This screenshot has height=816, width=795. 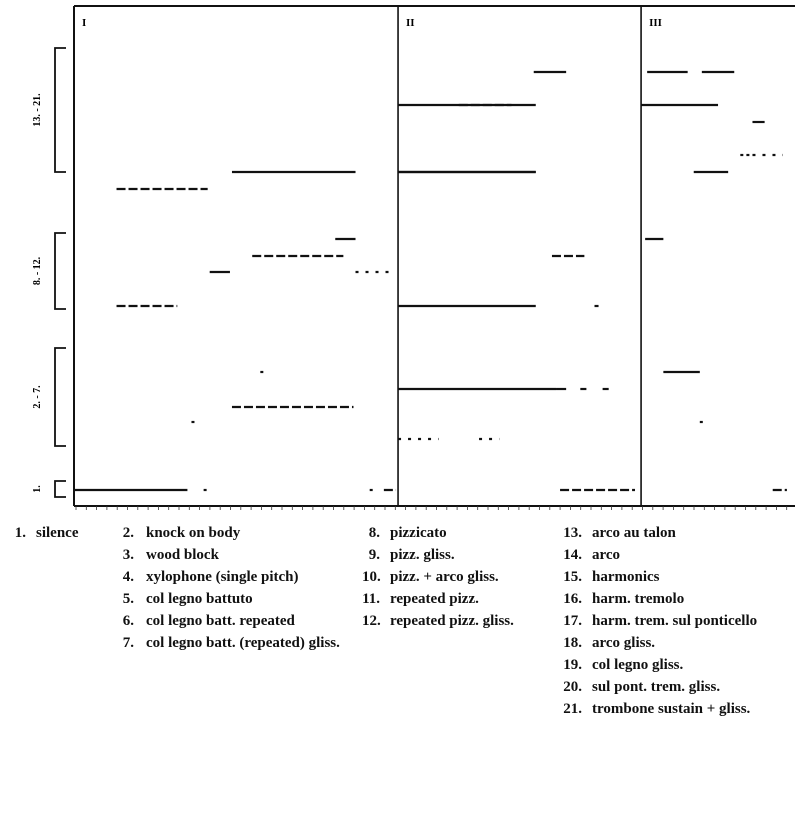 What do you see at coordinates (656, 687) in the screenshot?
I see `legend-item-label: sul pont. trem. gliss.` at bounding box center [656, 687].